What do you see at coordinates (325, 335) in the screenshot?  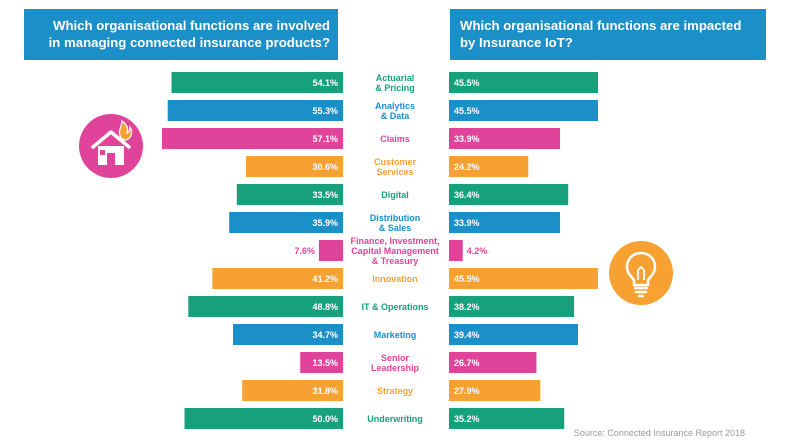 I see `left-bar-label: 34.7%` at bounding box center [325, 335].